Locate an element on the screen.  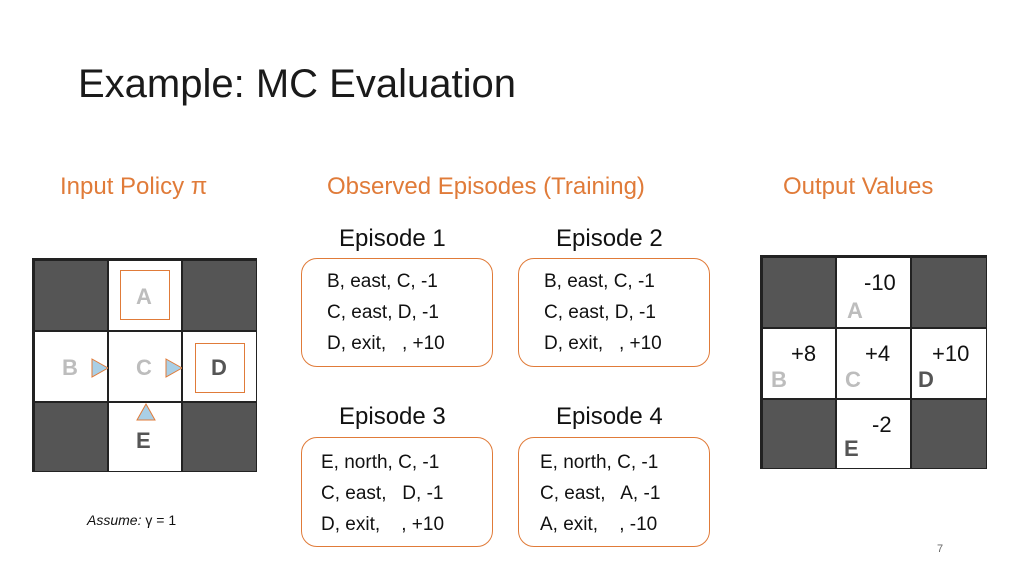
exit-box-d is located at coordinates (220, 368).